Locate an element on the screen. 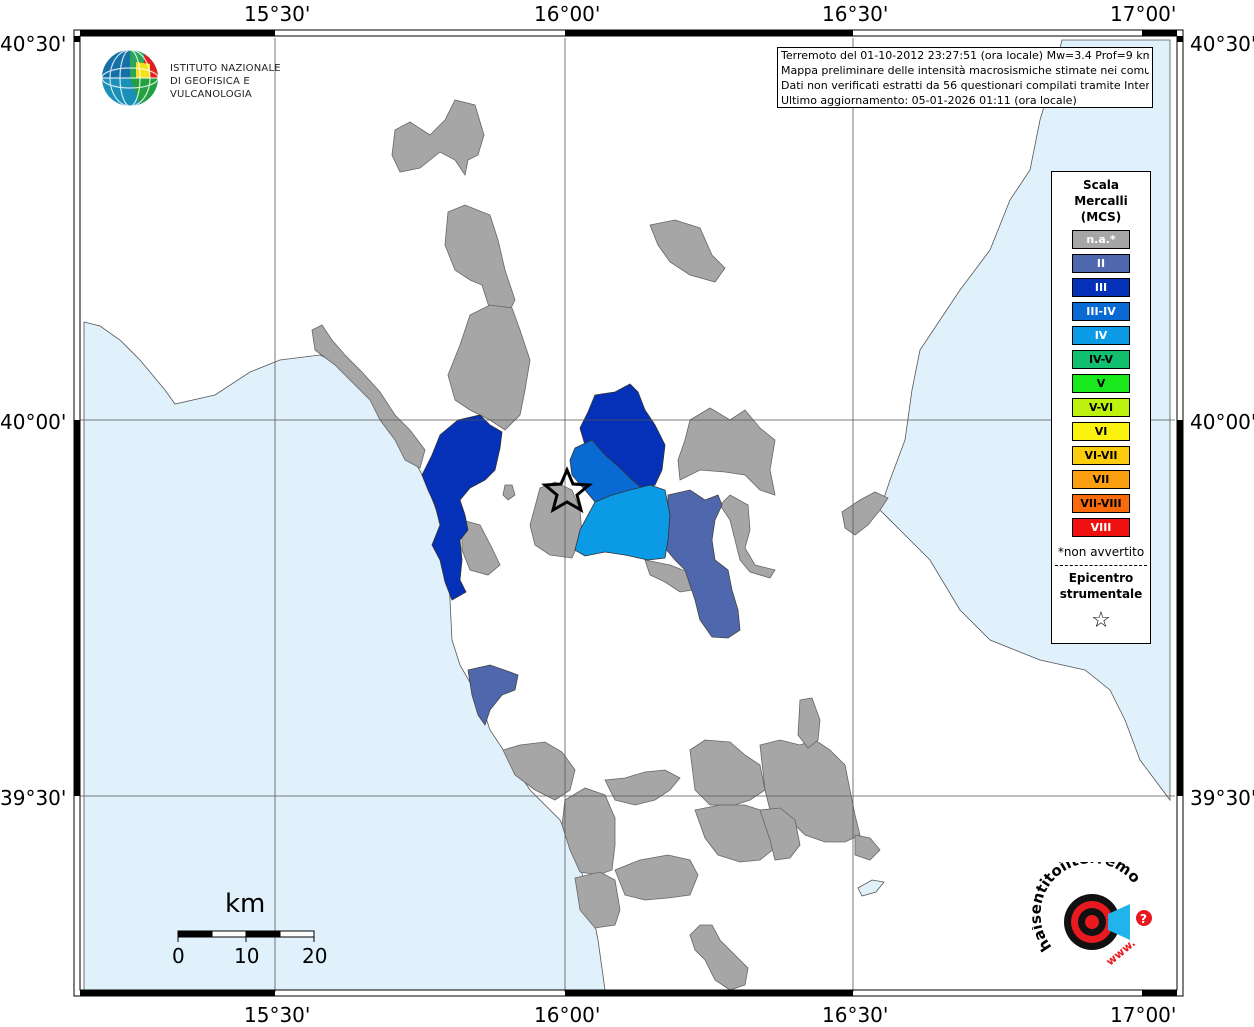 The image size is (1254, 1027). legend-item: VII is located at coordinates (1101, 479).